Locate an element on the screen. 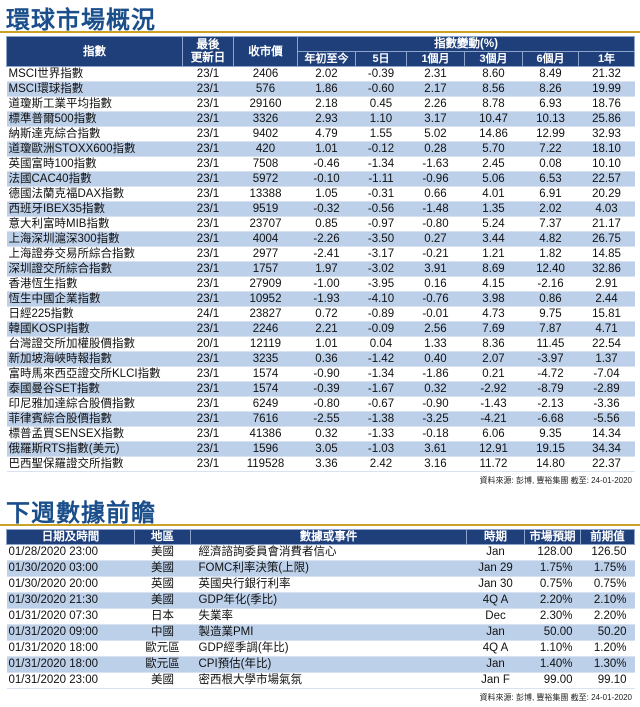 The image size is (640, 707). index-name-cell: 俄羅斯RTS指數(美元) is located at coordinates (94, 449).